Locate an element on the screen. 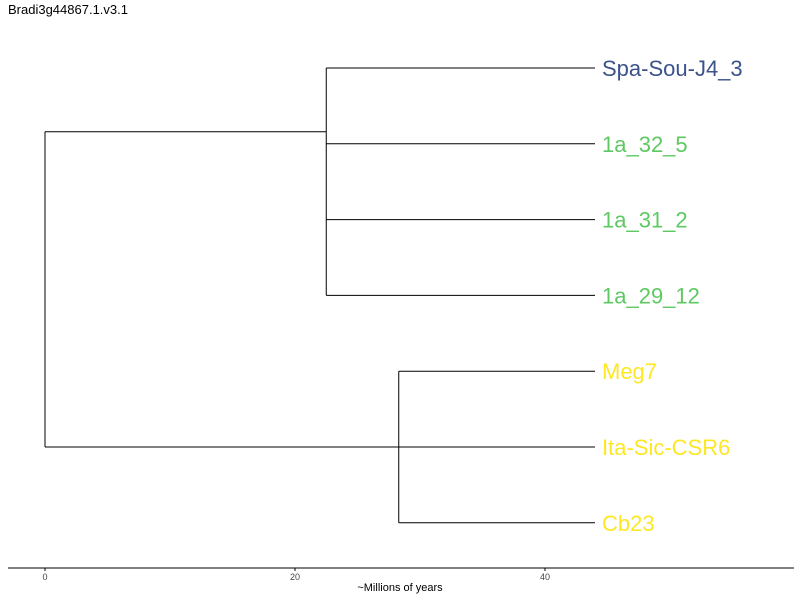  x-tick-label-40: 40 is located at coordinates (545, 577).